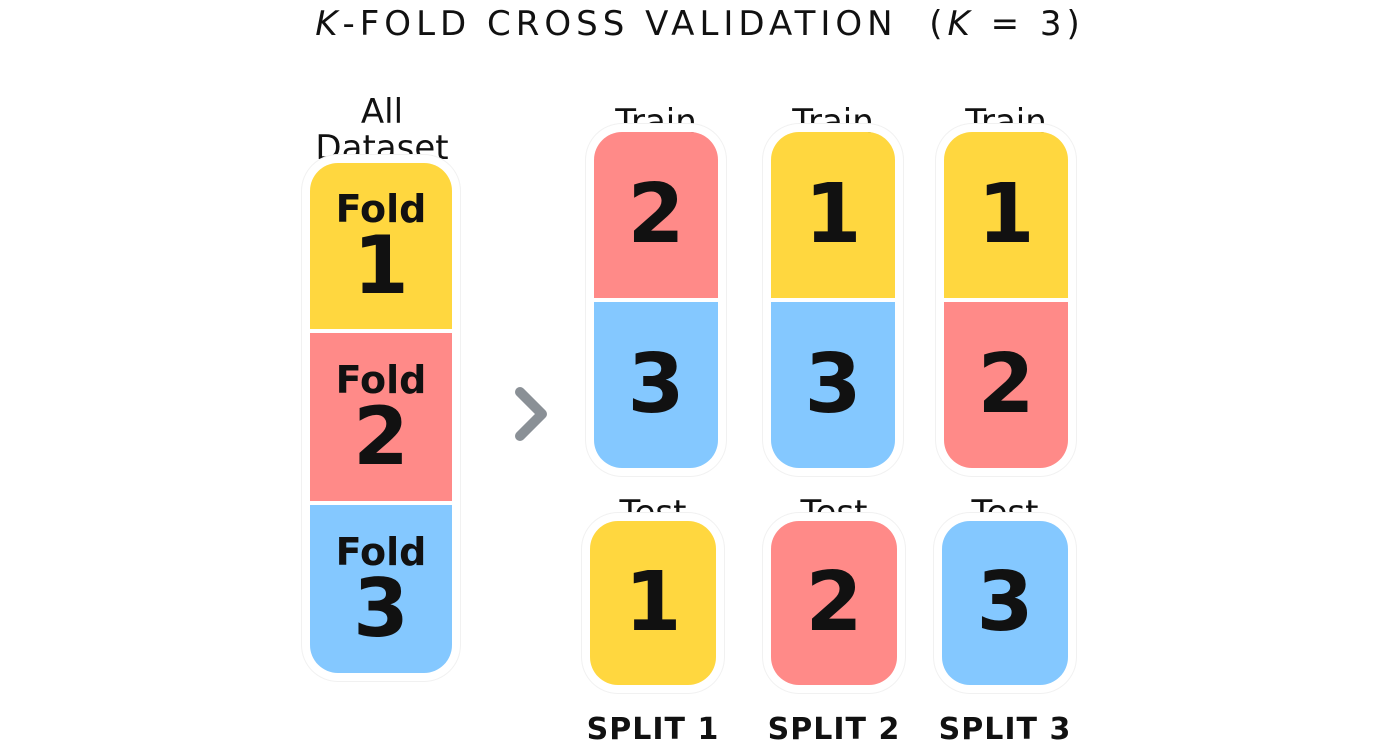 Image resolution: width=1400 pixels, height=749 pixels. I want to click on fold-1-block: Fold 1, so click(381, 248).